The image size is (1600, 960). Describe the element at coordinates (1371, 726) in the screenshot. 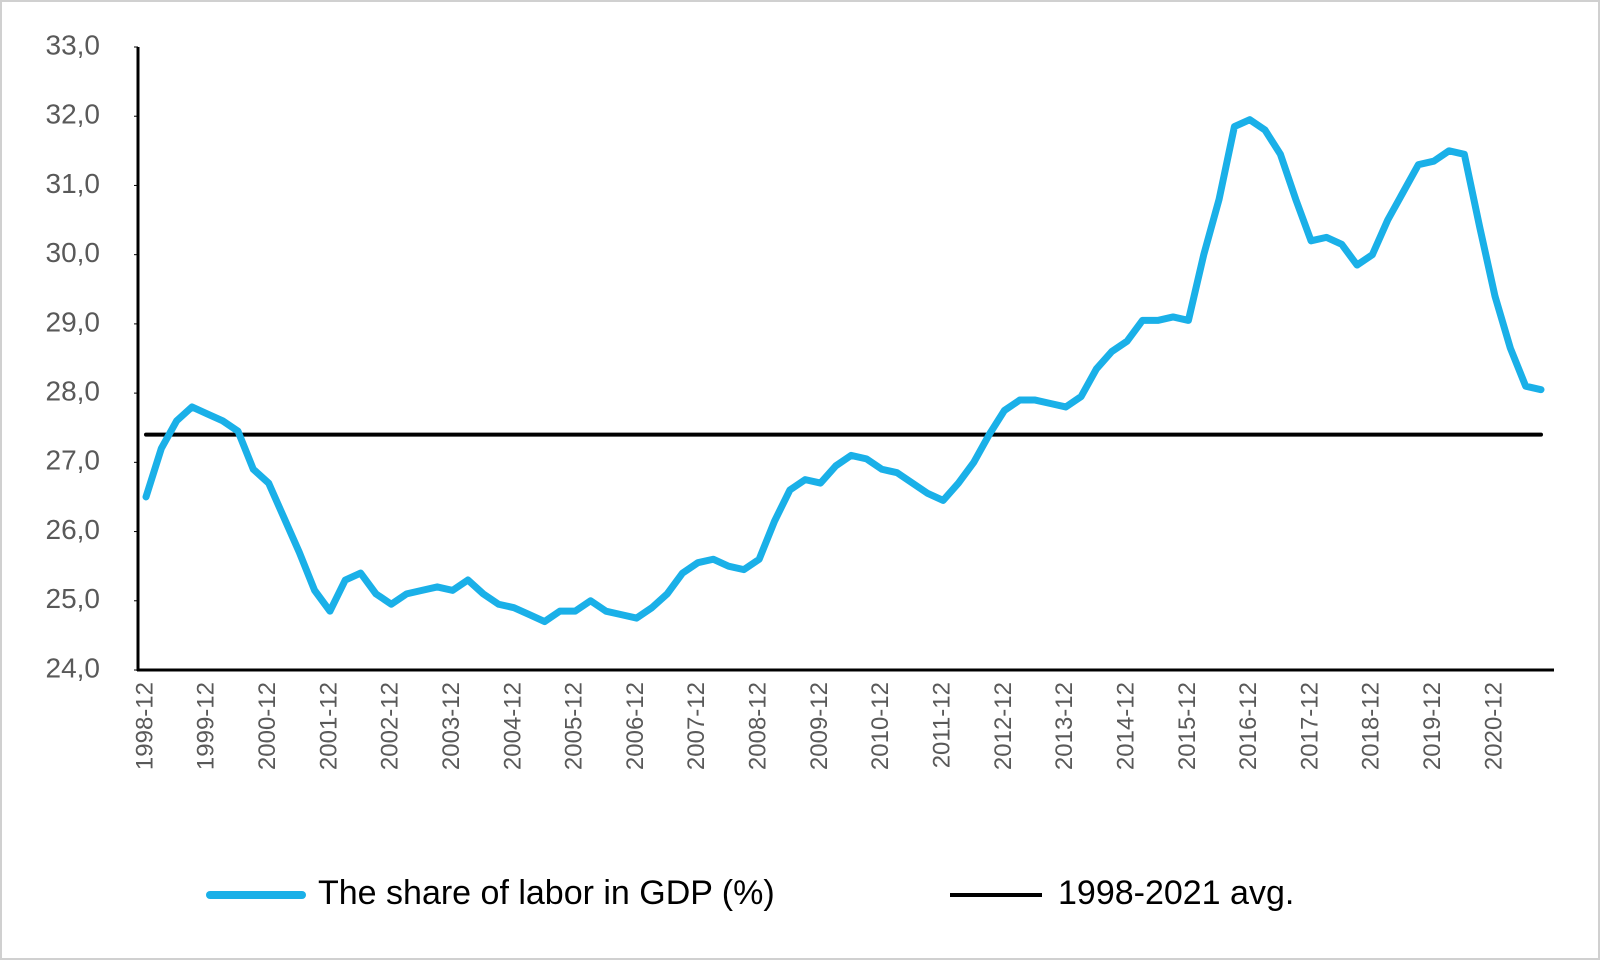

I see `x-tick-label: 2018-12` at that location.